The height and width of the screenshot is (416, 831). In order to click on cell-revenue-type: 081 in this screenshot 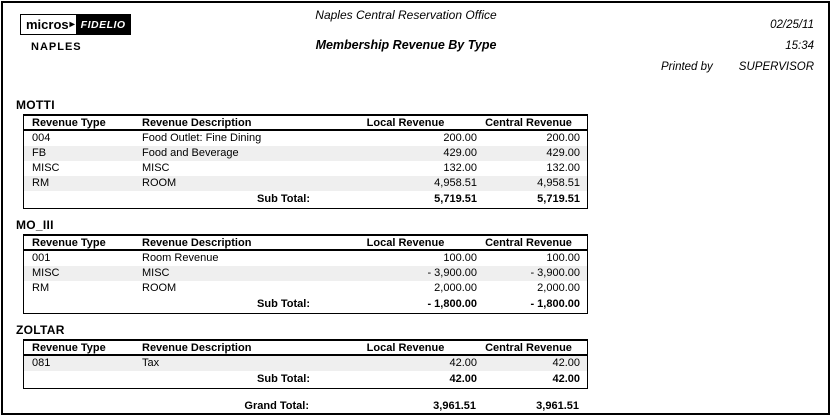, I will do `click(41, 363)`.